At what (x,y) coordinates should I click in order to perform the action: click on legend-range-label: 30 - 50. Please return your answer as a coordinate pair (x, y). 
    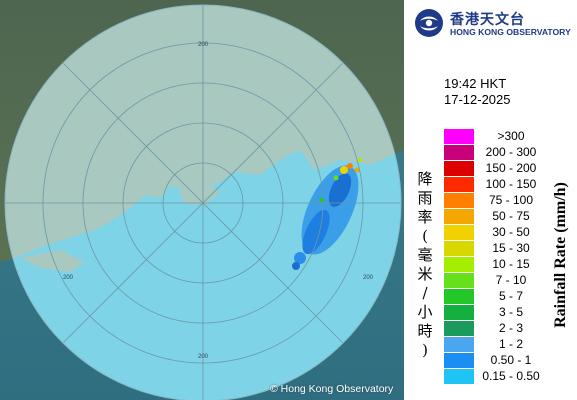
    Looking at the image, I should click on (511, 232).